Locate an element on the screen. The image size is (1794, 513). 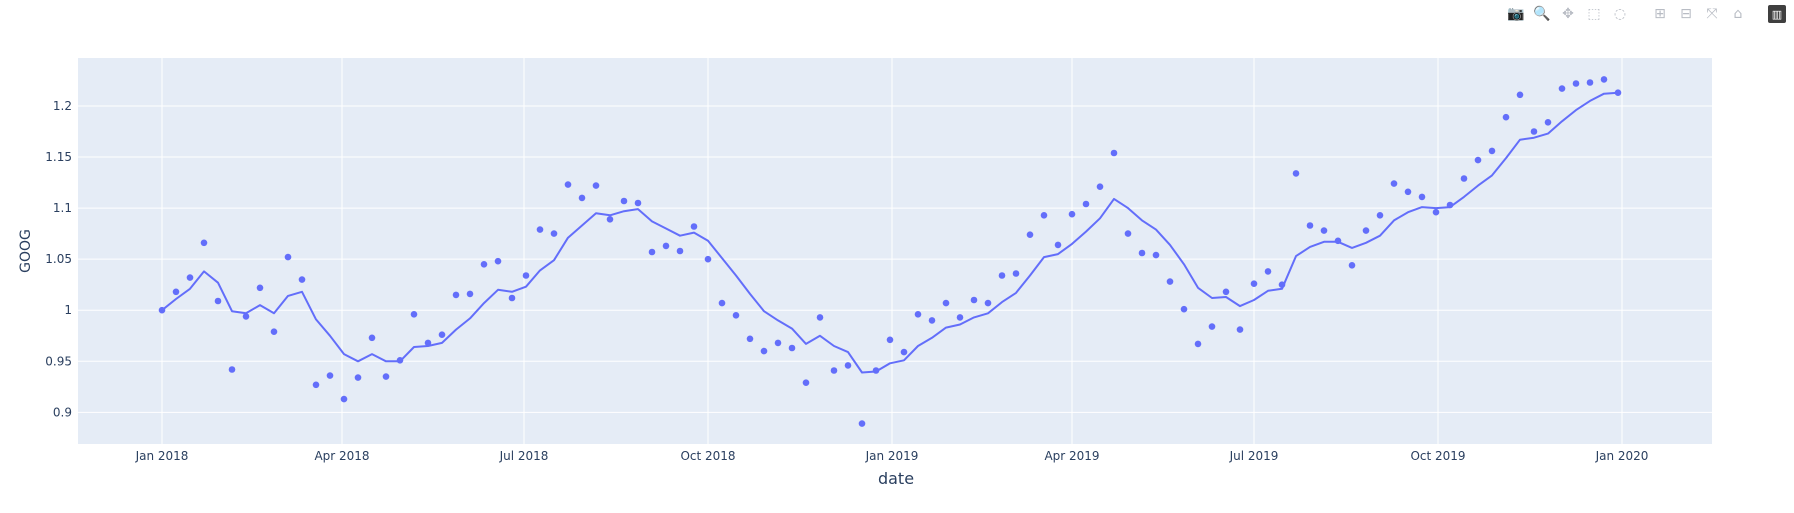
zoom-in-icon: ⊞ is located at coordinates (1660, 14).